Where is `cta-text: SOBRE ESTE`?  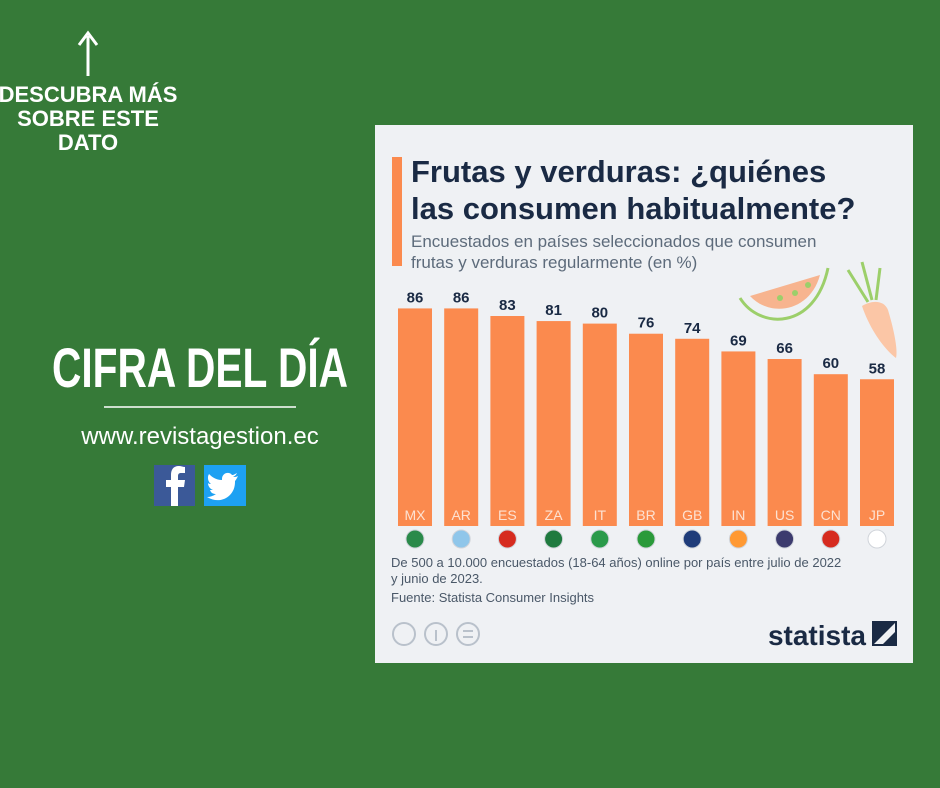 cta-text: SOBRE ESTE is located at coordinates (88, 118).